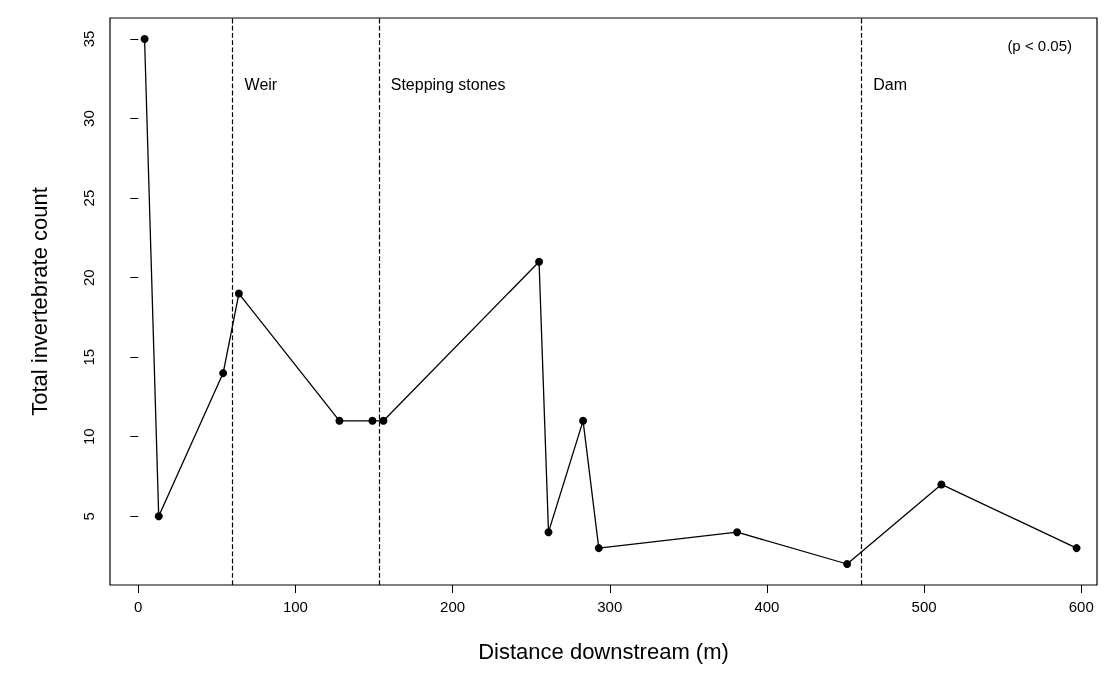  What do you see at coordinates (88, 118) in the screenshot?
I see `y-tick-label: 30` at bounding box center [88, 118].